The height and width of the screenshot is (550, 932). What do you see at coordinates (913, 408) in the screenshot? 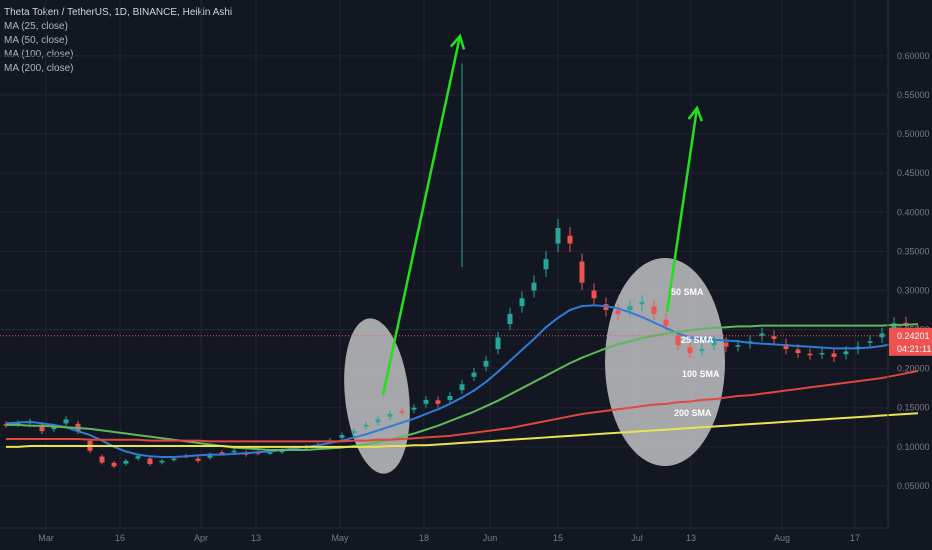
I see `y-tick-label: 0.15000` at bounding box center [913, 408].